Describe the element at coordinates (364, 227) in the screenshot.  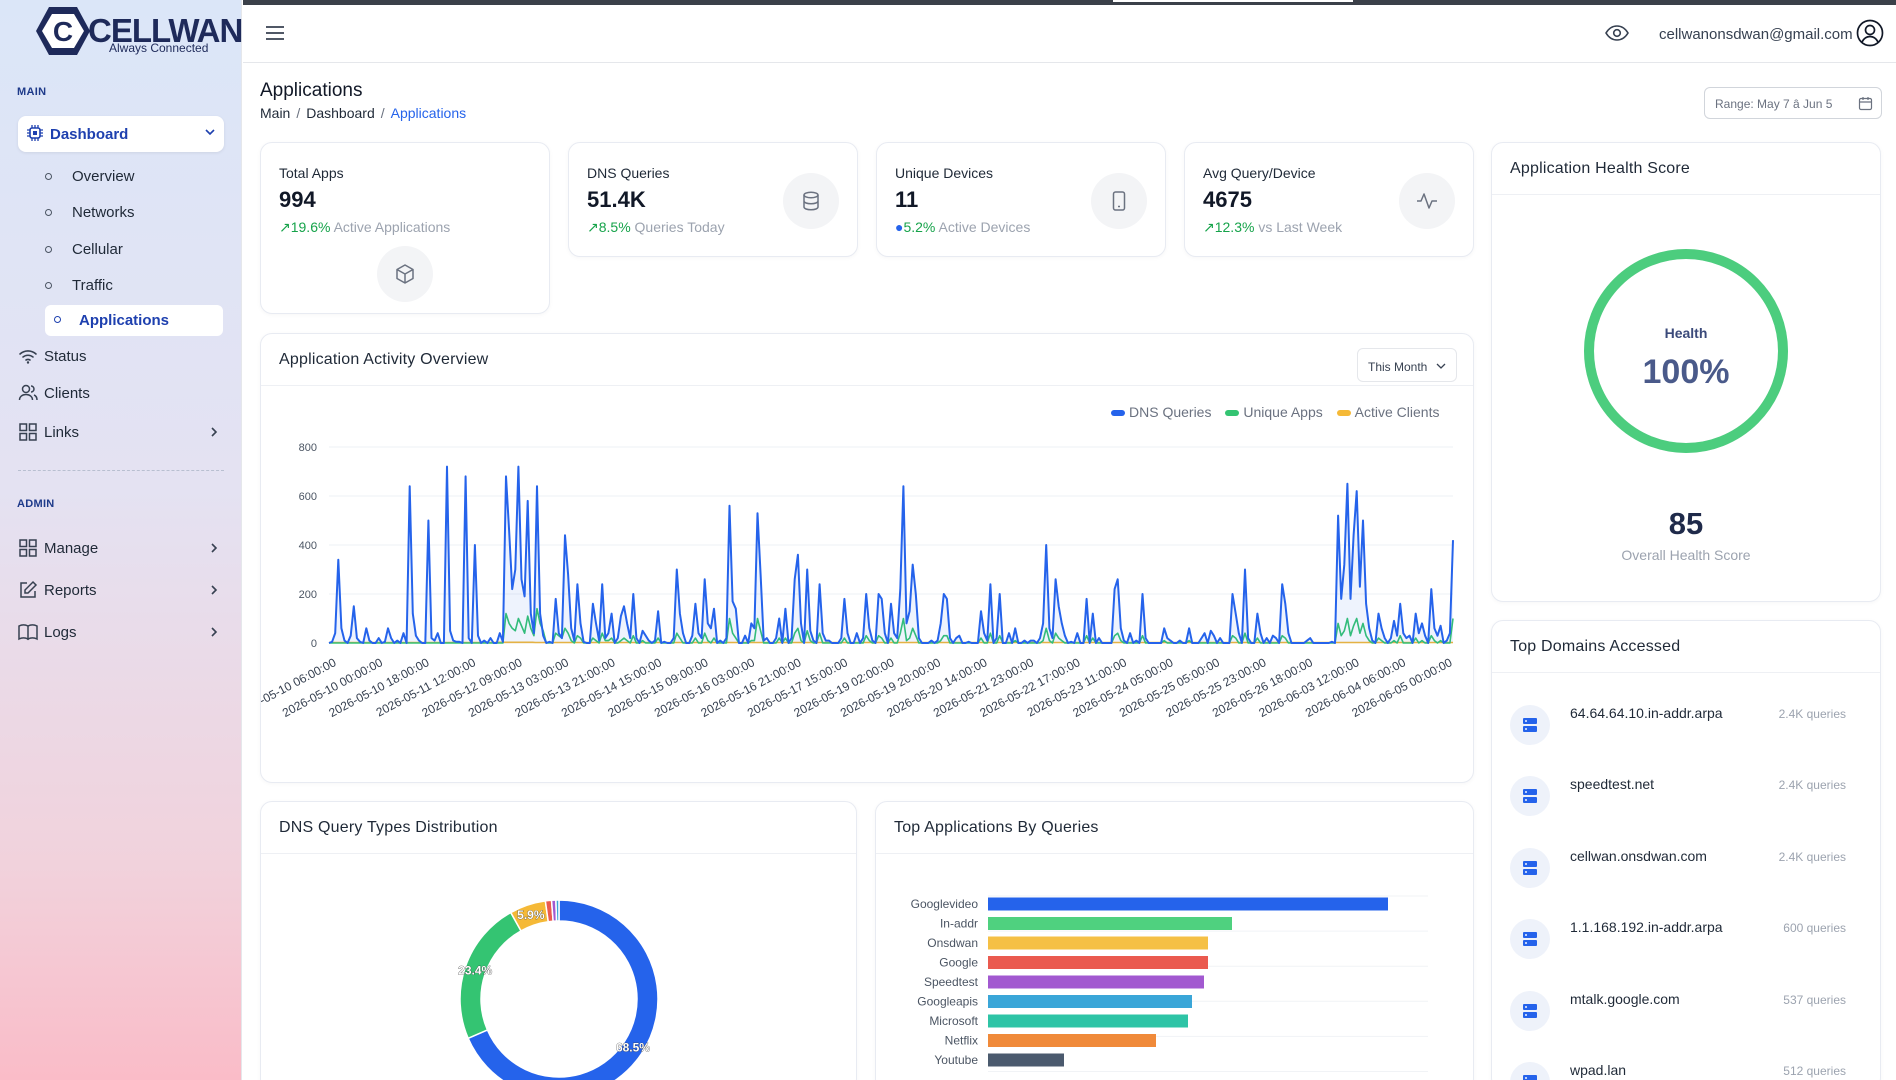
I see `stat-subtext: ↗19.6% Active Applications` at that location.